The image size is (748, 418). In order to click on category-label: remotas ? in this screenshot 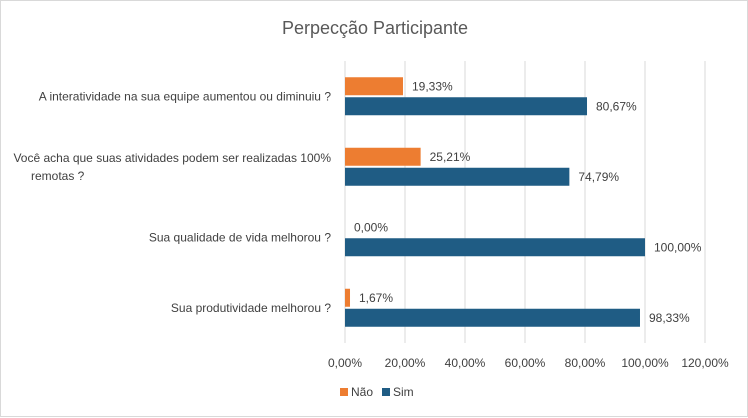, I will do `click(58, 176)`.